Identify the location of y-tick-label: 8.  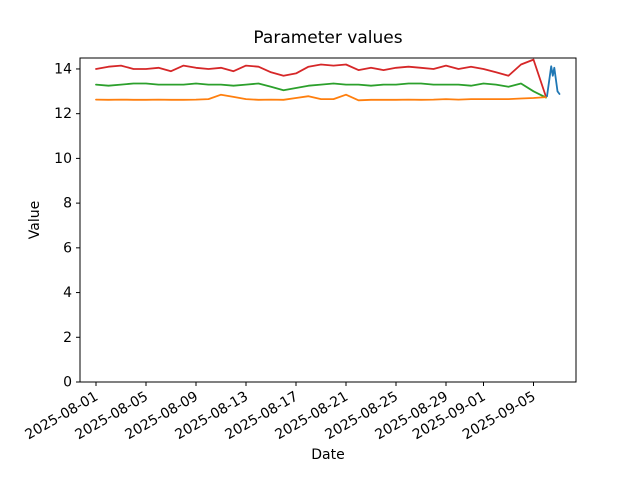
(67, 204).